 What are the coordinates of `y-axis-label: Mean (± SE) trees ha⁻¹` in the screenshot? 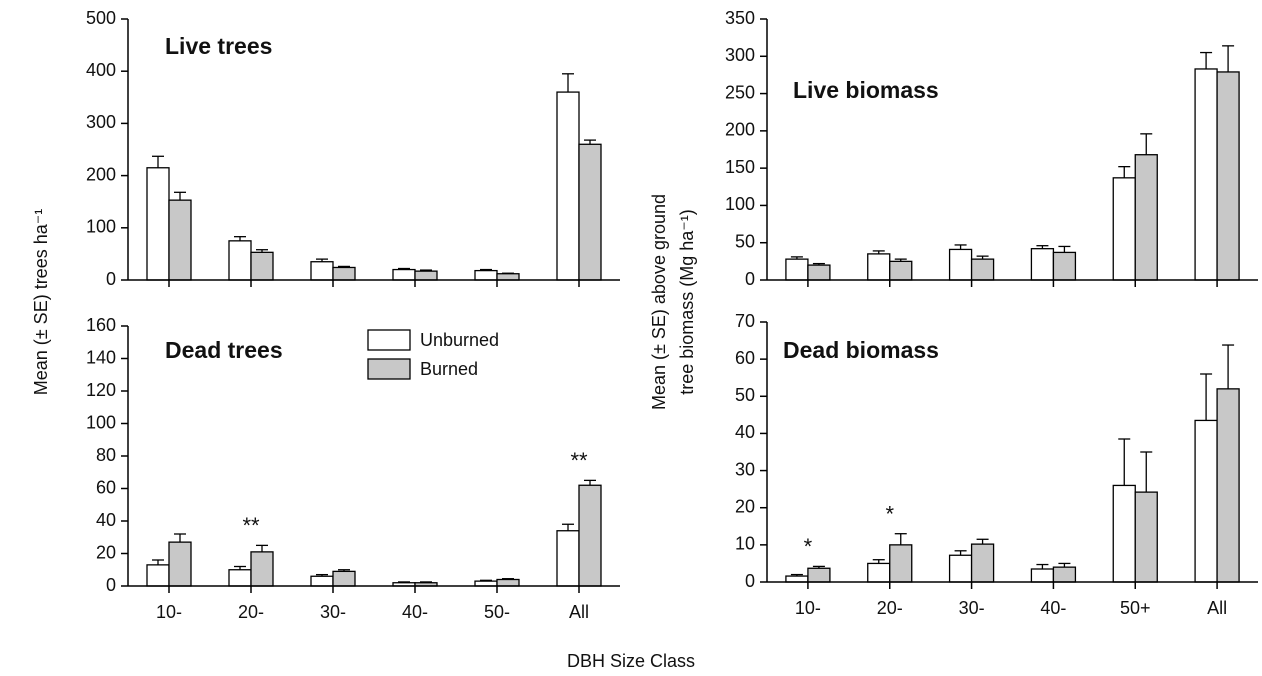 It's located at (41, 302).